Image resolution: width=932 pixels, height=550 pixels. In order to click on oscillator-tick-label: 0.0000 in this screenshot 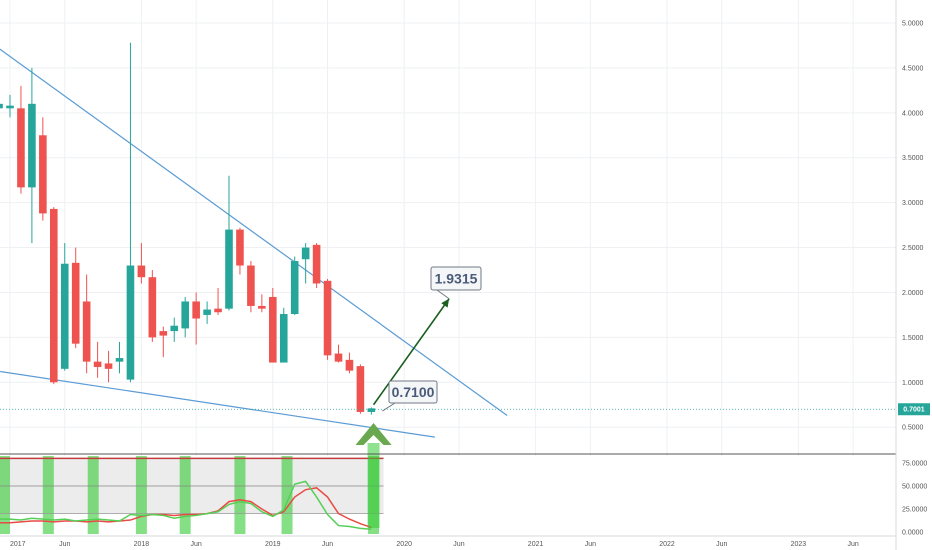, I will do `click(913, 533)`.